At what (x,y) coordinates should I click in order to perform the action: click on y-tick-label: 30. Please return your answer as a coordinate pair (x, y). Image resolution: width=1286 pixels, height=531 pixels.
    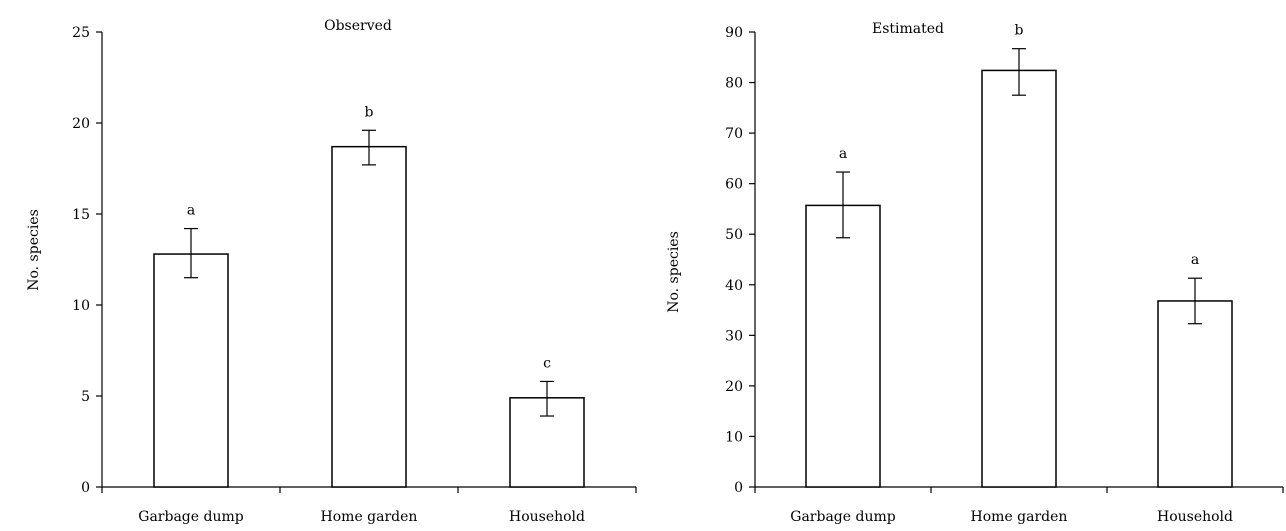
    Looking at the image, I should click on (734, 336).